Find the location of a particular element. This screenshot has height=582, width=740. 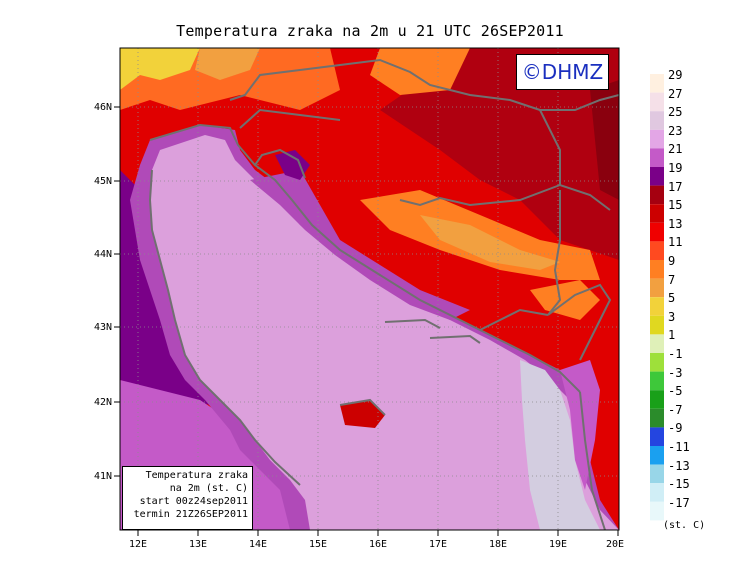

colorbar-label: 25 is located at coordinates (675, 112).